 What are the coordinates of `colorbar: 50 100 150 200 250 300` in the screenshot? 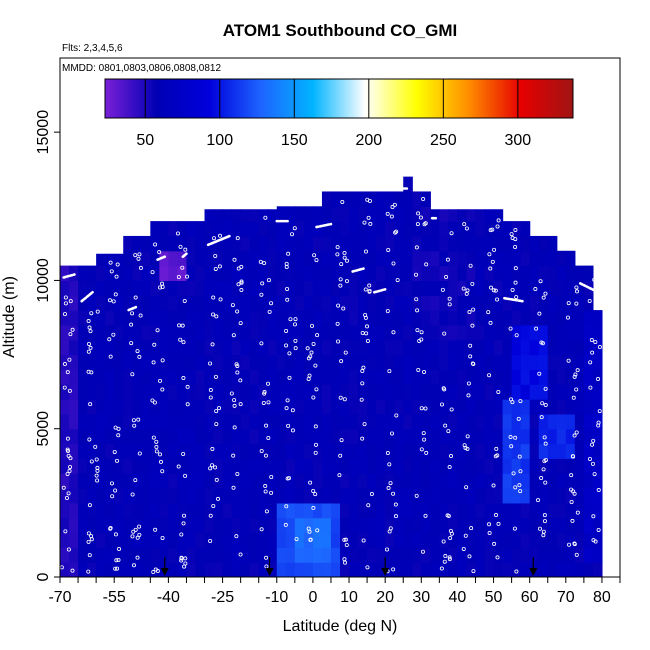 It's located at (339, 113).